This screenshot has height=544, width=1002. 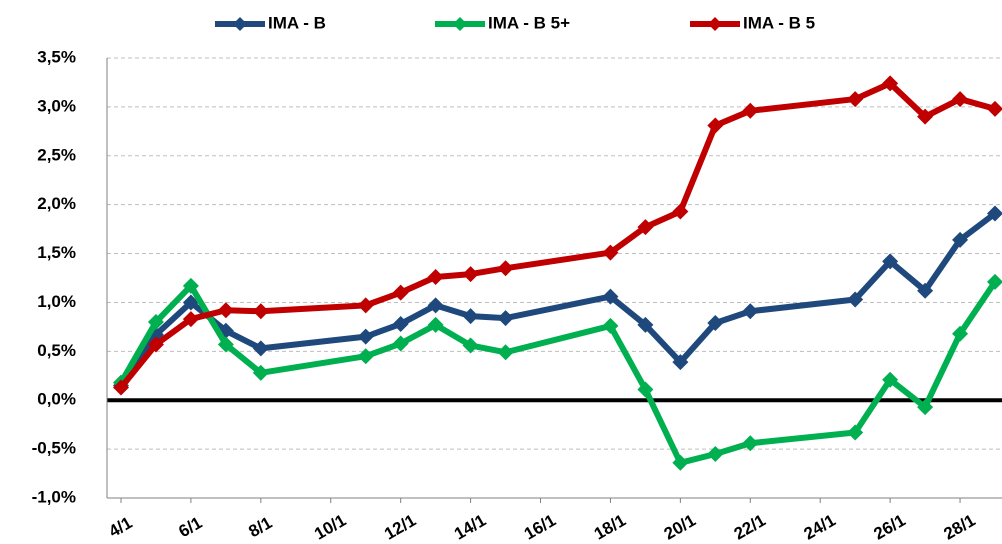 I want to click on x-tick-label: 14/1, so click(x=470, y=527).